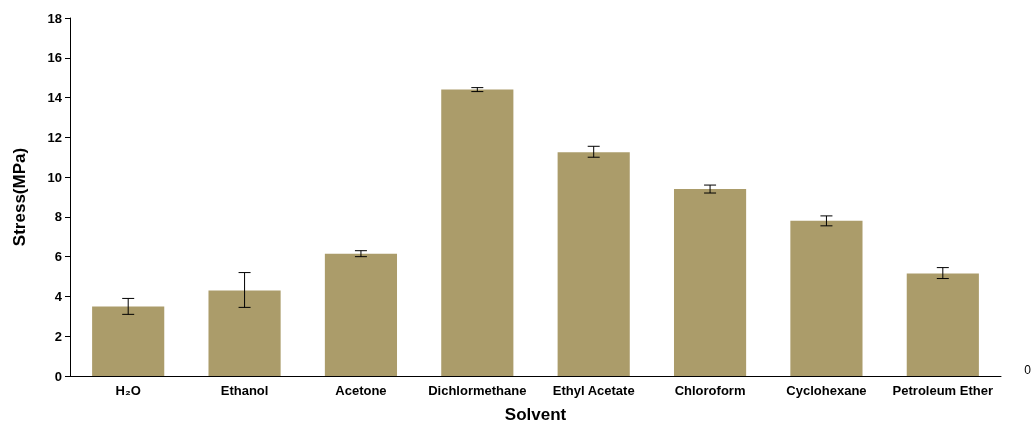 This screenshot has height=430, width=1033. I want to click on y-tick-label: 10, so click(54, 177).